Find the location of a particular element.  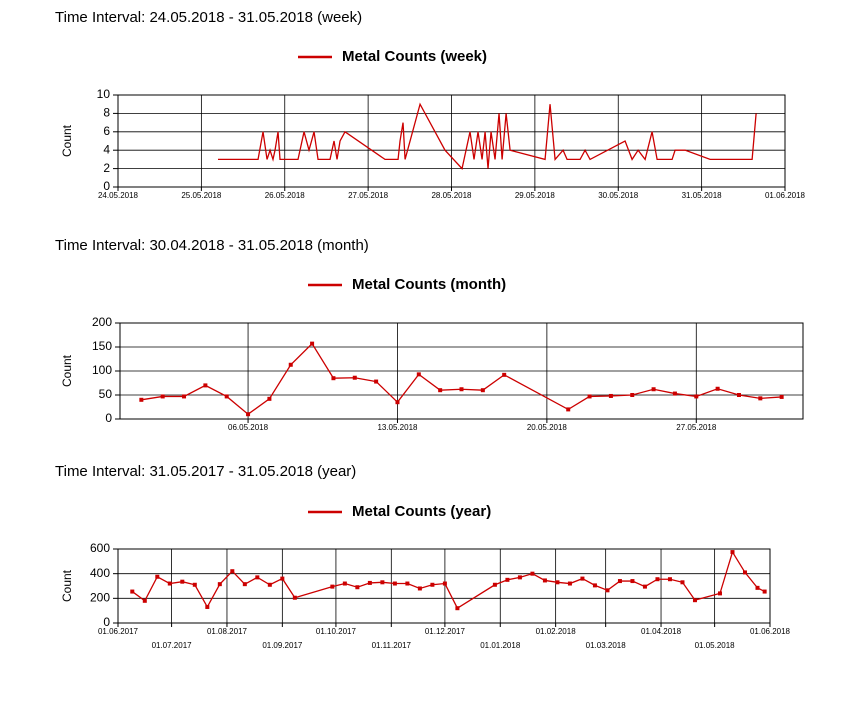

y-tick-label: 400 is located at coordinates (100, 573).